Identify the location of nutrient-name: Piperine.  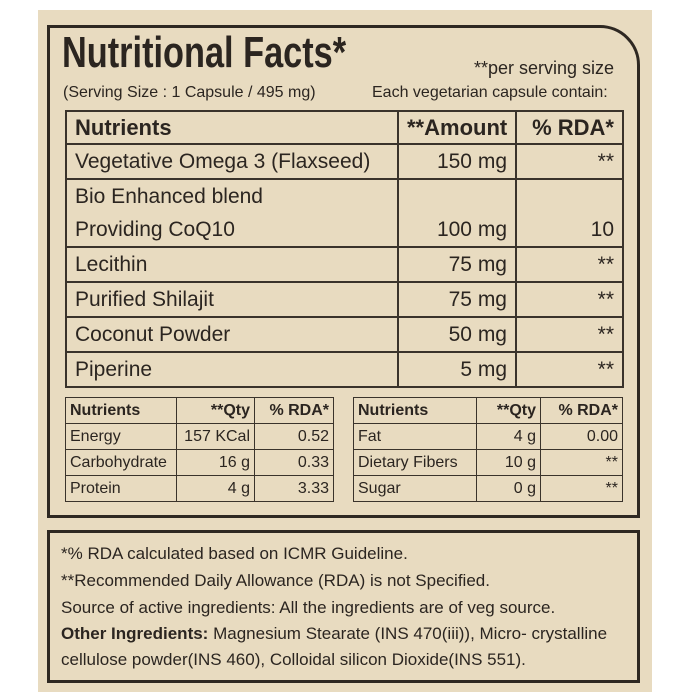
(114, 369).